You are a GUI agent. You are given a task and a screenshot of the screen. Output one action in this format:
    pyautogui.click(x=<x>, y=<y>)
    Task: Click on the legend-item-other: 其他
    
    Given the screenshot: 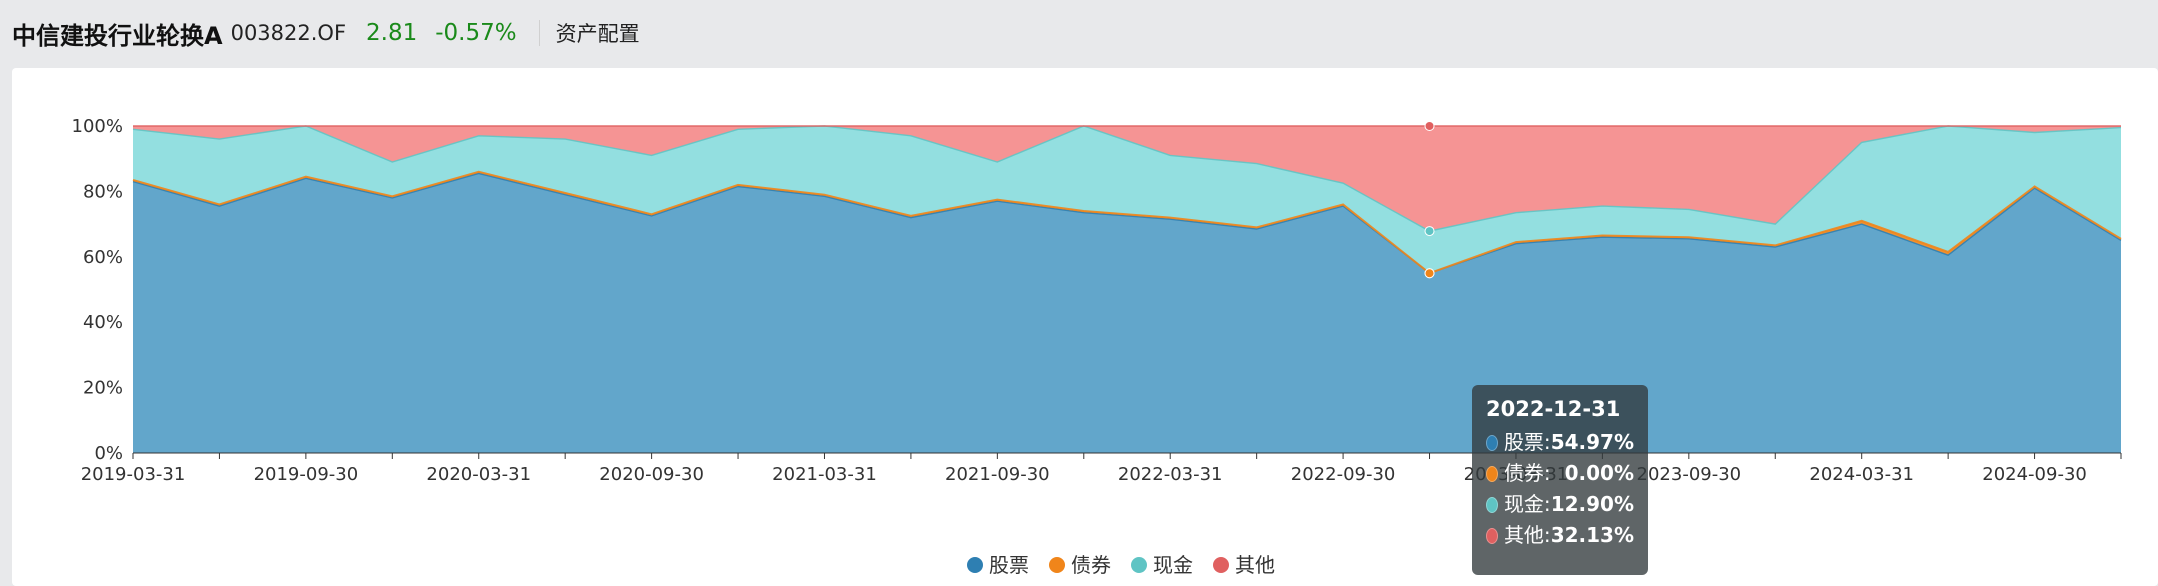 What is the action you would take?
    pyautogui.click(x=1244, y=565)
    